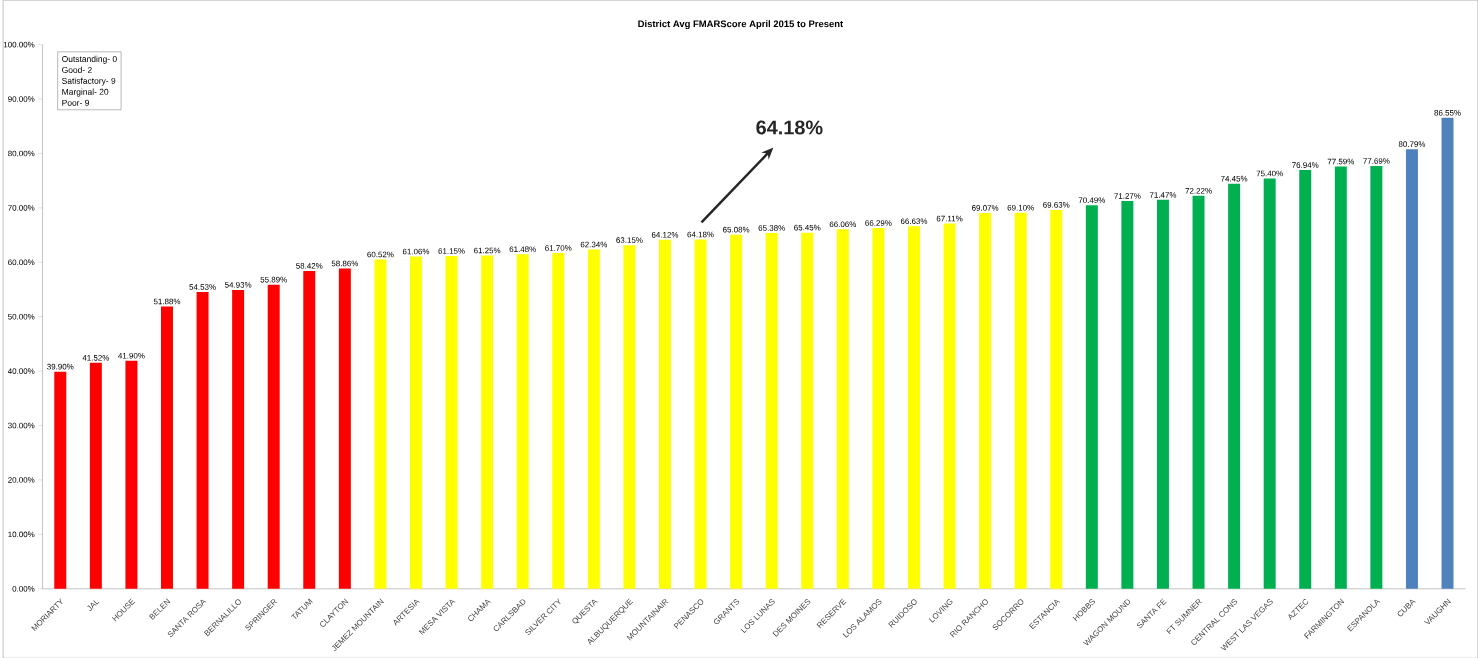 Image resolution: width=1478 pixels, height=658 pixels. What do you see at coordinates (789, 127) in the screenshot?
I see `annotation: 64.18%` at bounding box center [789, 127].